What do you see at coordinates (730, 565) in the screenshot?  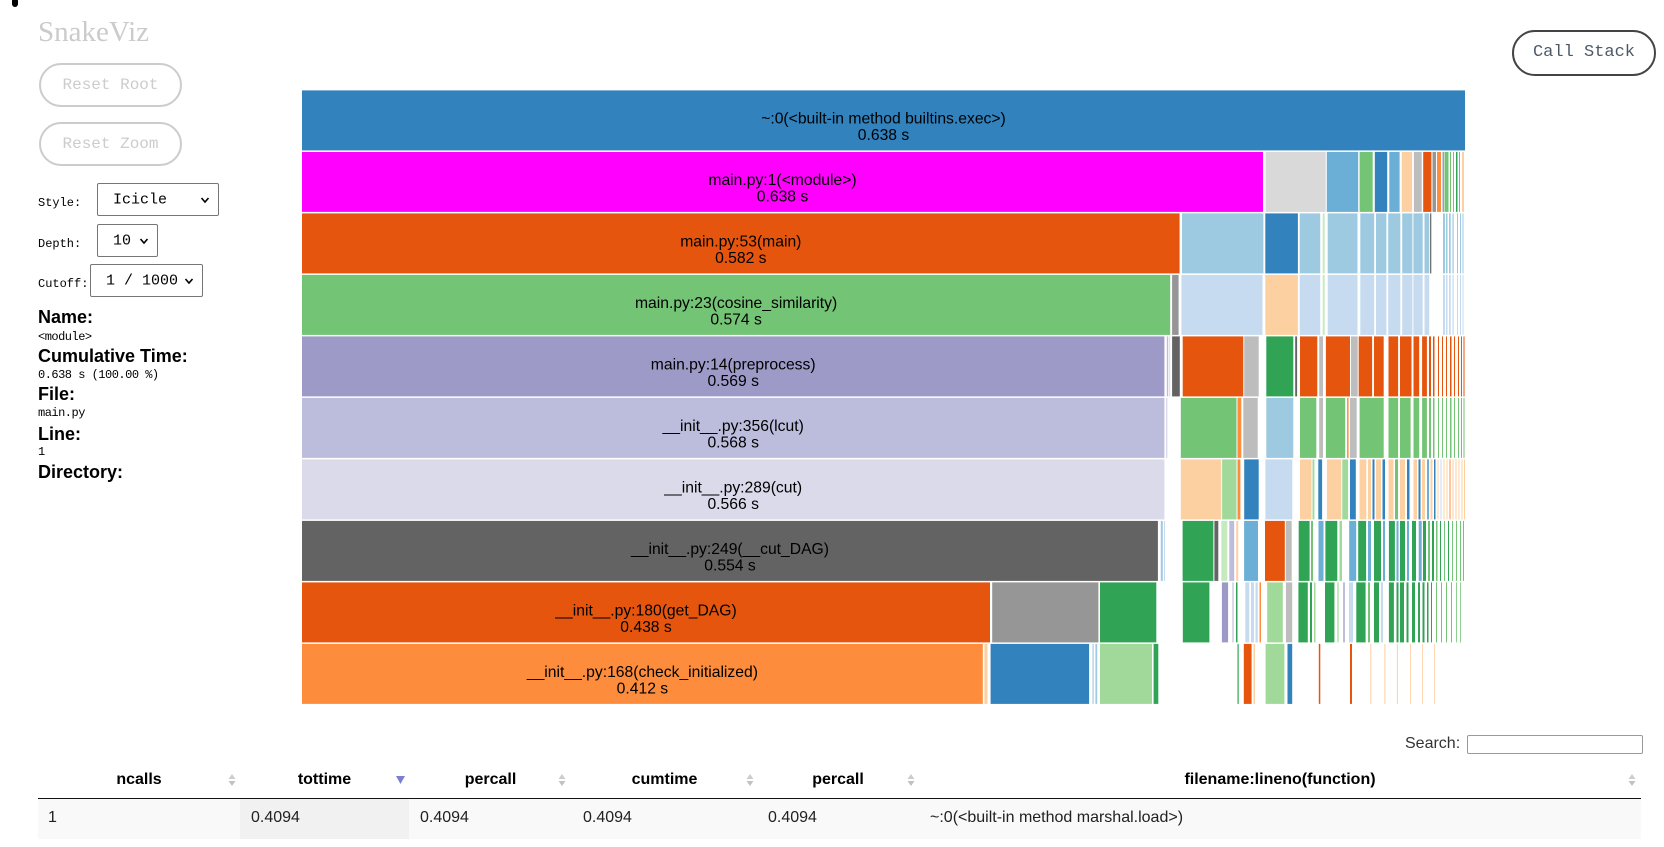 I see `svg-text: 0.554 s` at bounding box center [730, 565].